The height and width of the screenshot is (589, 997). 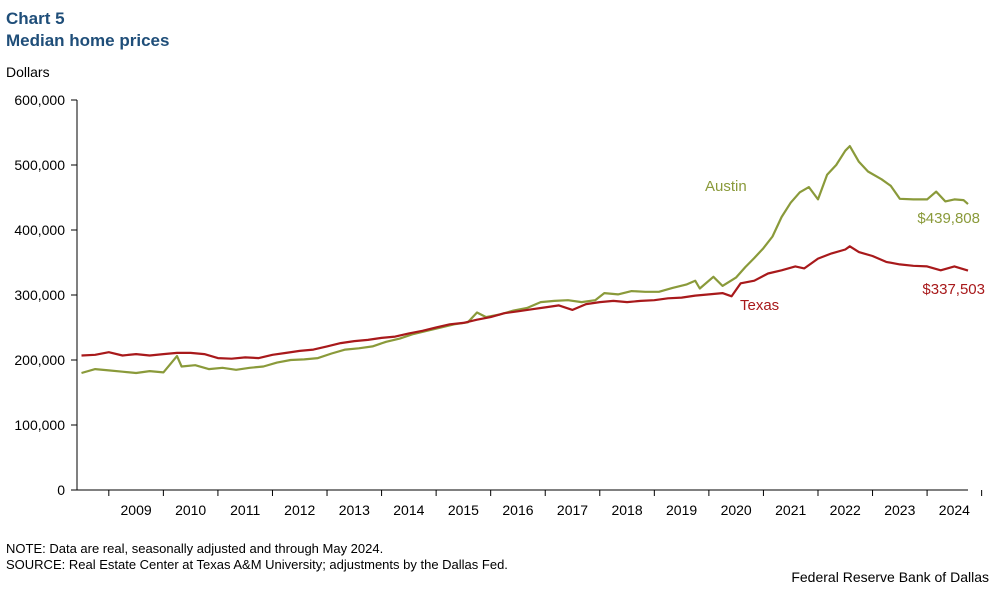 What do you see at coordinates (61, 490) in the screenshot?
I see `y-tick-label: 0` at bounding box center [61, 490].